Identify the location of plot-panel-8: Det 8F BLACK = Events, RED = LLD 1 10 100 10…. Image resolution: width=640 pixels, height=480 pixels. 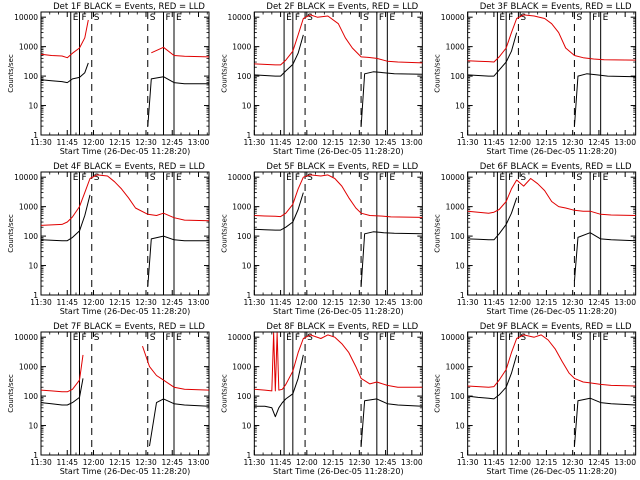
(321, 399).